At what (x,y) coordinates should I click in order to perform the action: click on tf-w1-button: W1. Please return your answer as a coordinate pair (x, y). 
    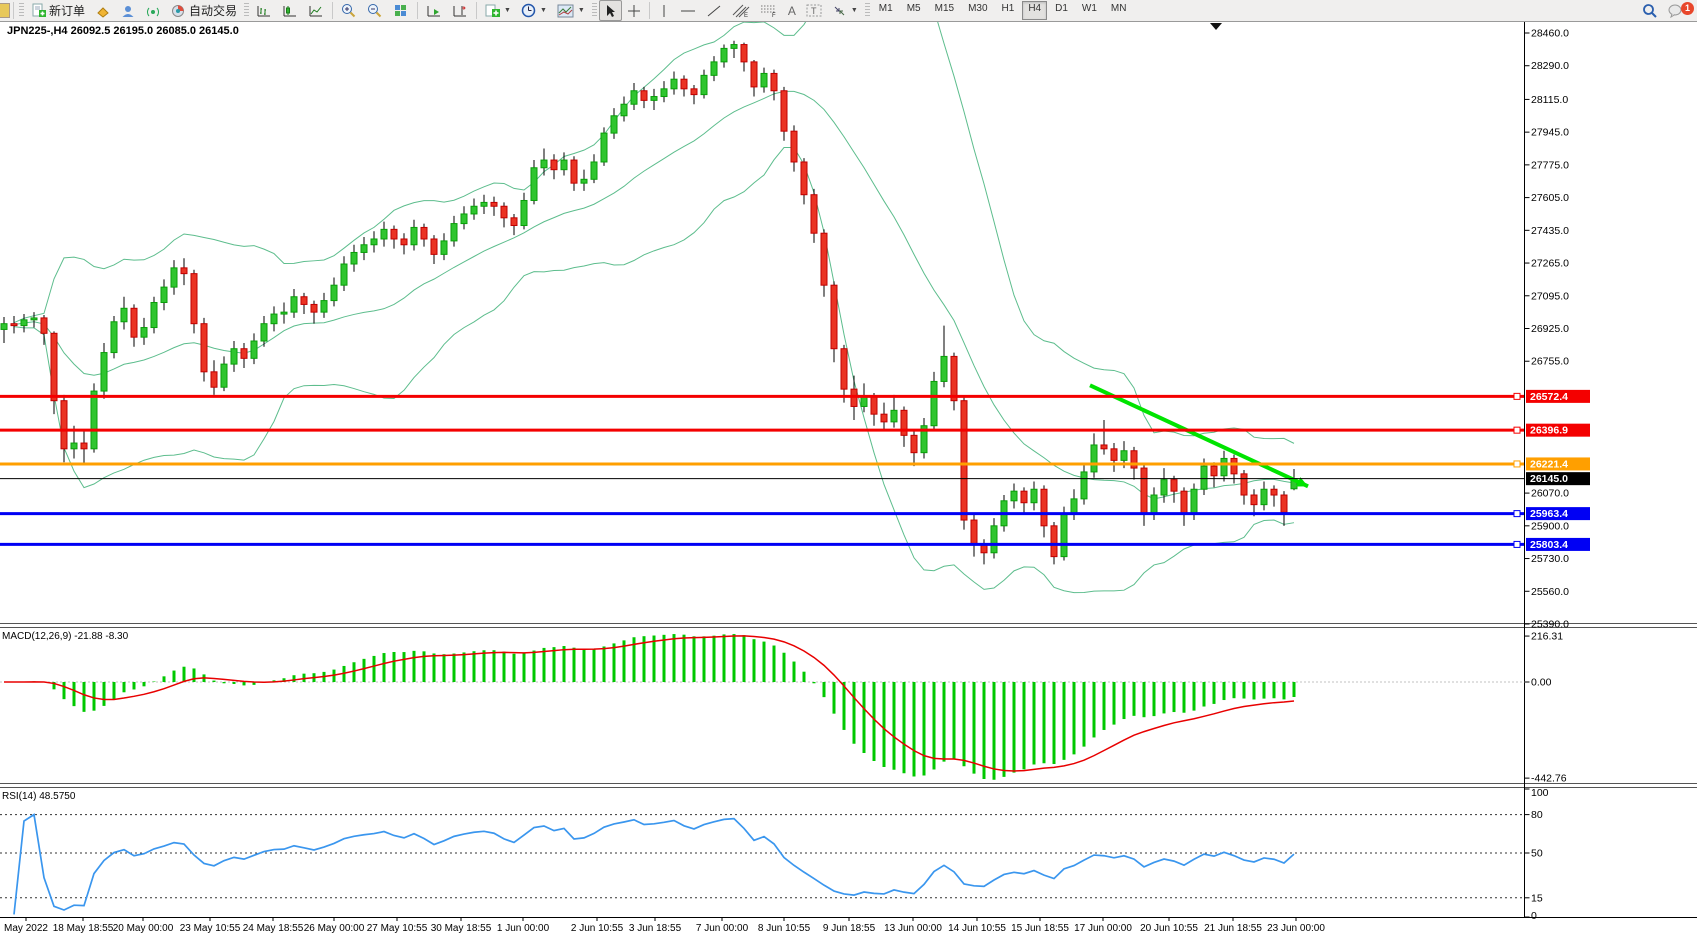
    Looking at the image, I should click on (1089, 8).